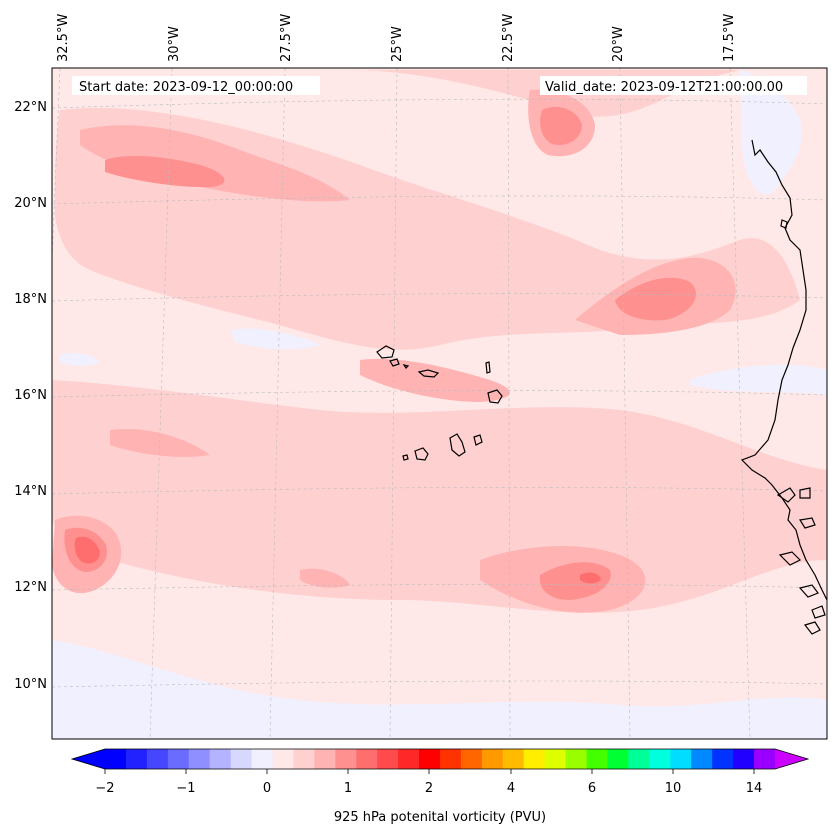 Image resolution: width=837 pixels, height=836 pixels. I want to click on longitude-labels: 32.5°W 30°W 27.5°W 25°W 22.5°W 20°W 17.5°W, so click(396, 38).